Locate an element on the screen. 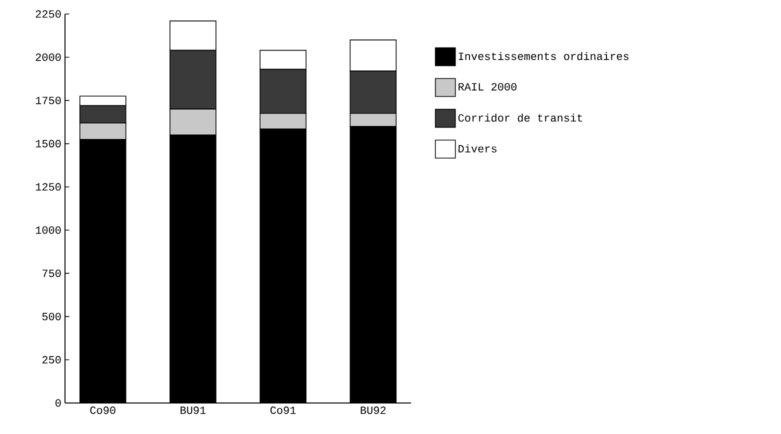 This screenshot has width=781, height=434. x-tick-label: Co91 is located at coordinates (283, 410).